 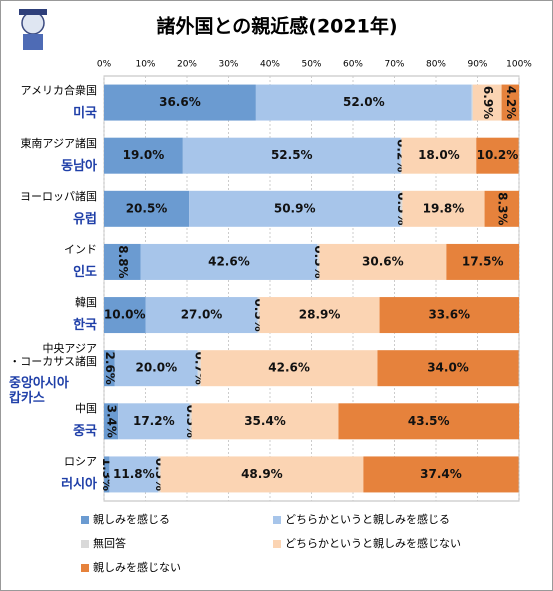 I want to click on value-label: 11.8%, so click(x=134, y=474).